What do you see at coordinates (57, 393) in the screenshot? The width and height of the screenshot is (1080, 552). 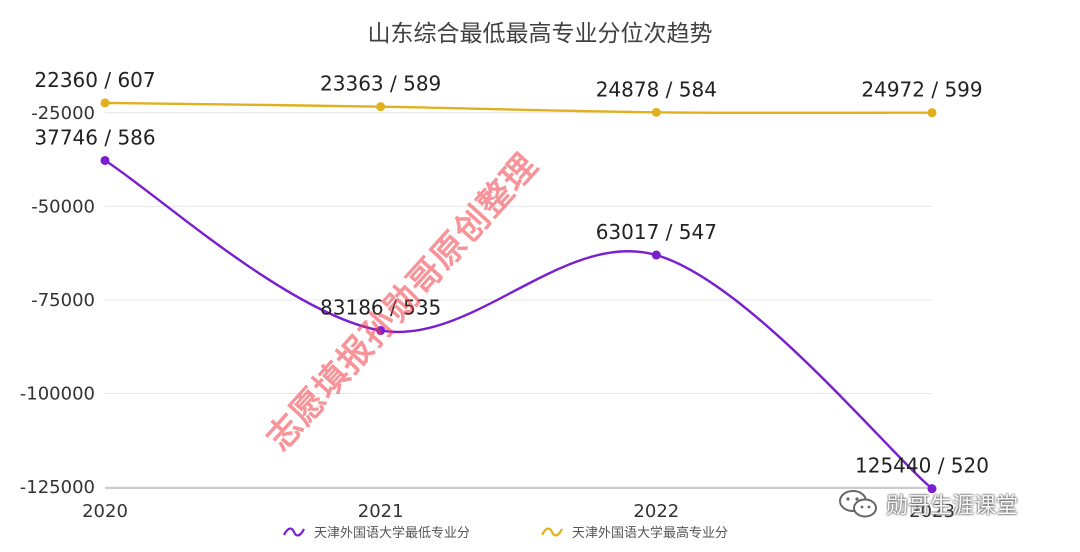 I see `y-tick-label-3: -100000` at bounding box center [57, 393].